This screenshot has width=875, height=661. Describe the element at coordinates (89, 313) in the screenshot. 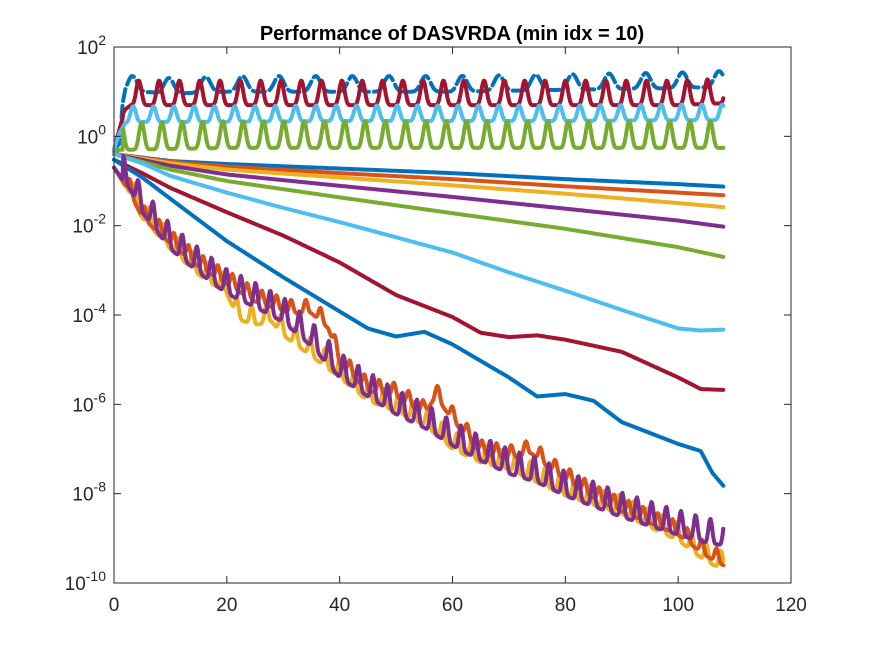

I see `y-tick-label: 10⁻⁴` at that location.